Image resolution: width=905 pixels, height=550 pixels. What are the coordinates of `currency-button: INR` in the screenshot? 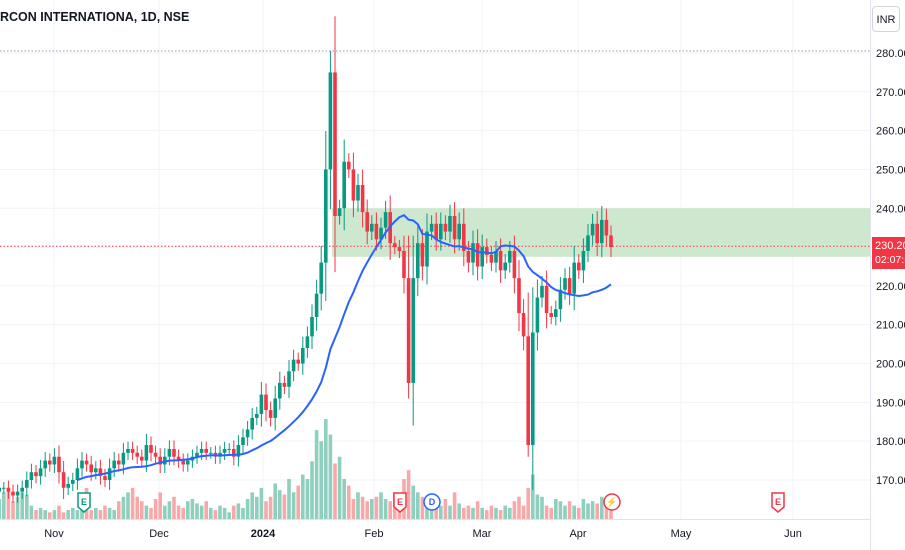 It's located at (886, 19).